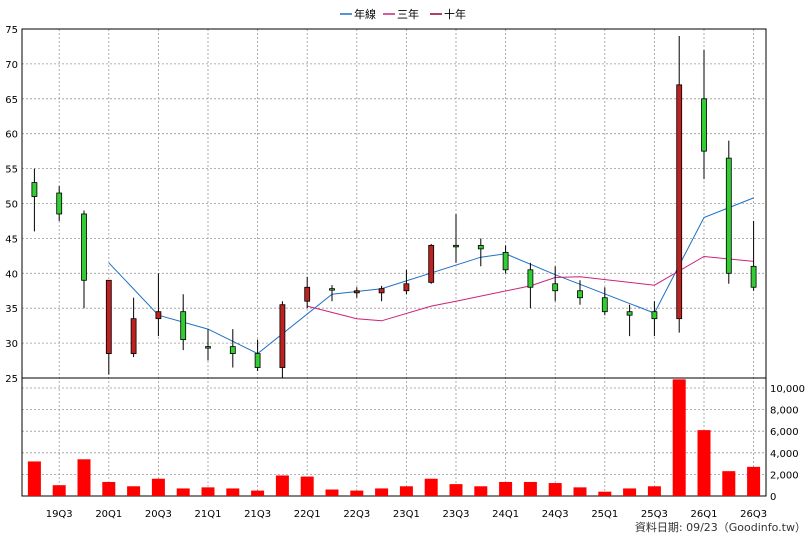  What do you see at coordinates (787, 389) in the screenshot?
I see `volume-tick-label: 10,000` at bounding box center [787, 389].